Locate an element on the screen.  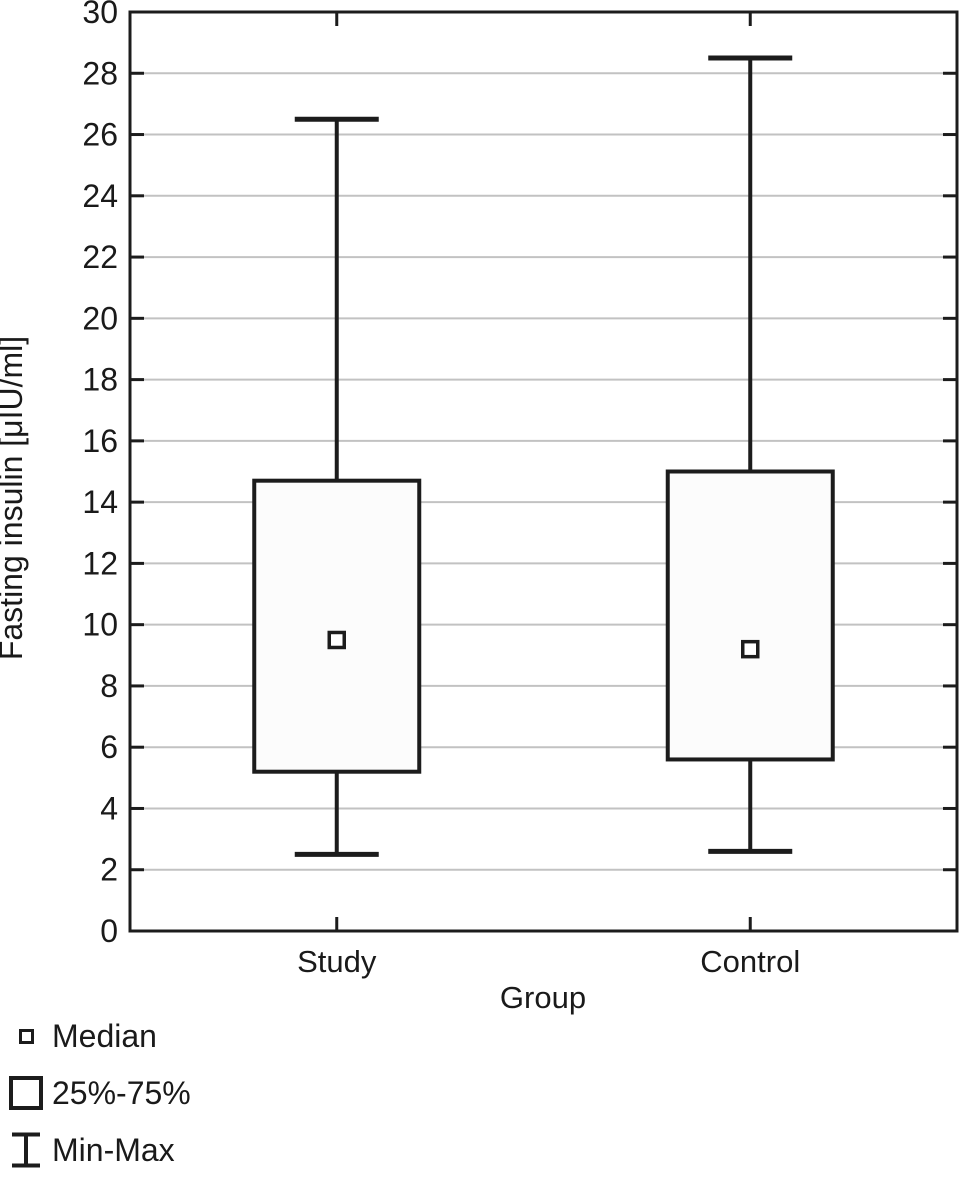
y-tick-label: 12 is located at coordinates (100, 563).